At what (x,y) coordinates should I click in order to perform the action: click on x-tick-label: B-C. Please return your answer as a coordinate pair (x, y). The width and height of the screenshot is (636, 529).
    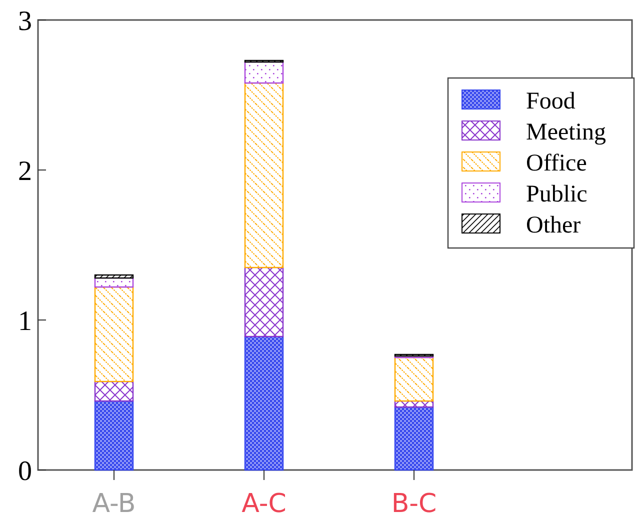
    Looking at the image, I should click on (414, 504).